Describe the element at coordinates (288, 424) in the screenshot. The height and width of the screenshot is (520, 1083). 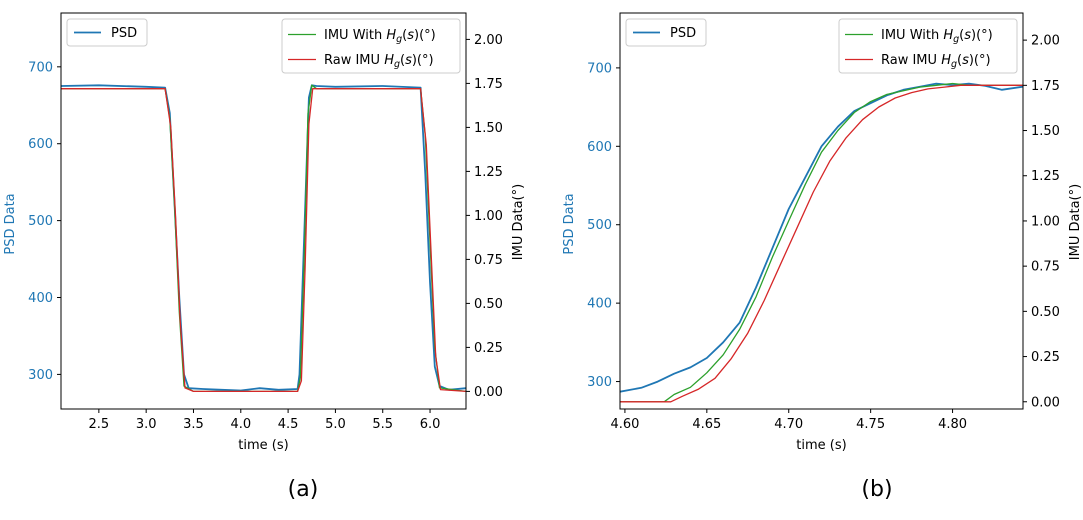
I see `x-tick-label: 4.5` at that location.